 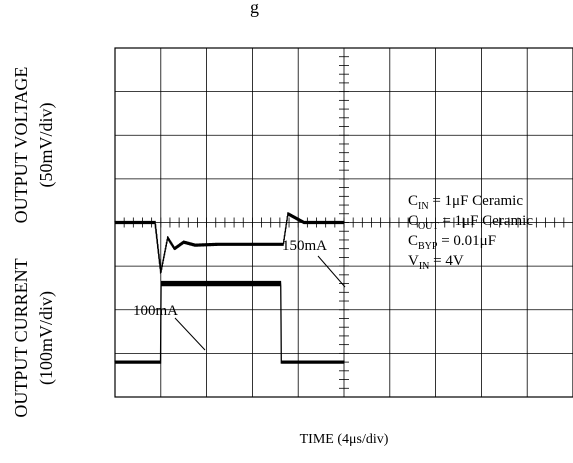 What do you see at coordinates (229, 243) in the screenshot?
I see `trace-voltage` at bounding box center [229, 243].